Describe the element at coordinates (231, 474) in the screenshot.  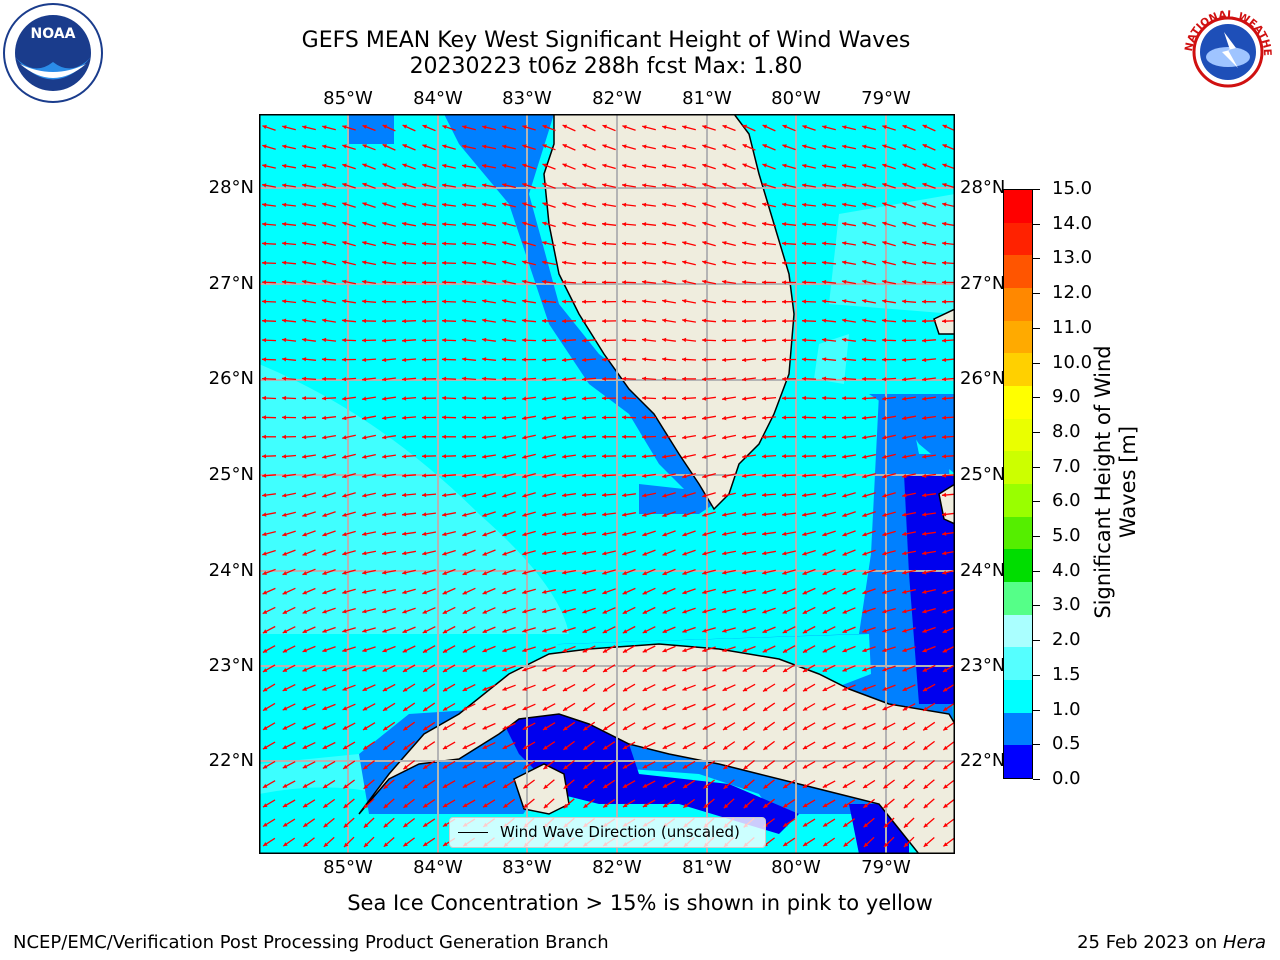
I see `lat-label-left: 25°N` at that location.